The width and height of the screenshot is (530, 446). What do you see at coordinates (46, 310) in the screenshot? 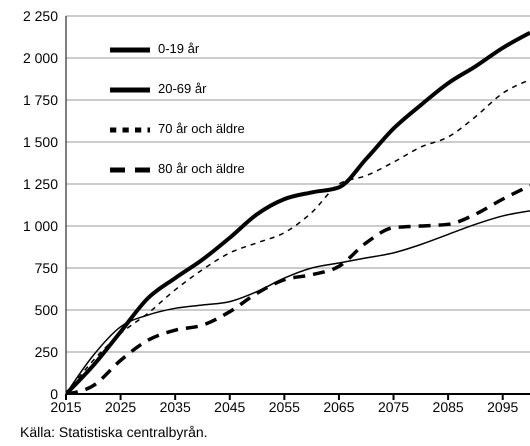
I see `y-tick-label: 500` at bounding box center [46, 310].